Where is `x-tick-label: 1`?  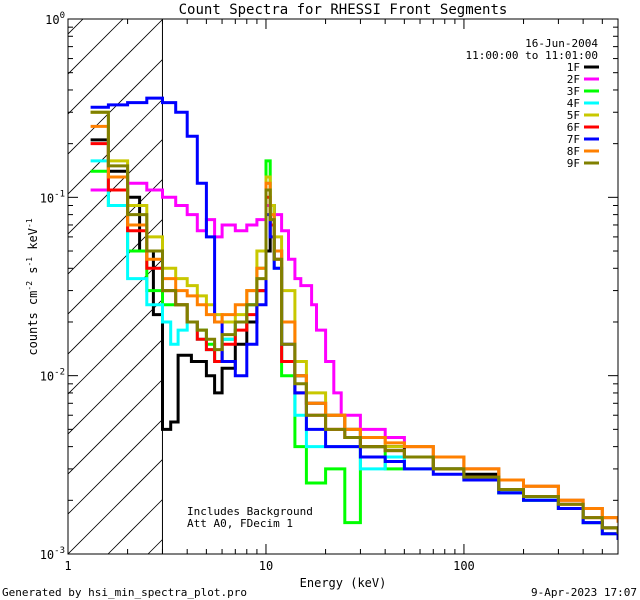
x-tick-label: 1 is located at coordinates (67, 566).